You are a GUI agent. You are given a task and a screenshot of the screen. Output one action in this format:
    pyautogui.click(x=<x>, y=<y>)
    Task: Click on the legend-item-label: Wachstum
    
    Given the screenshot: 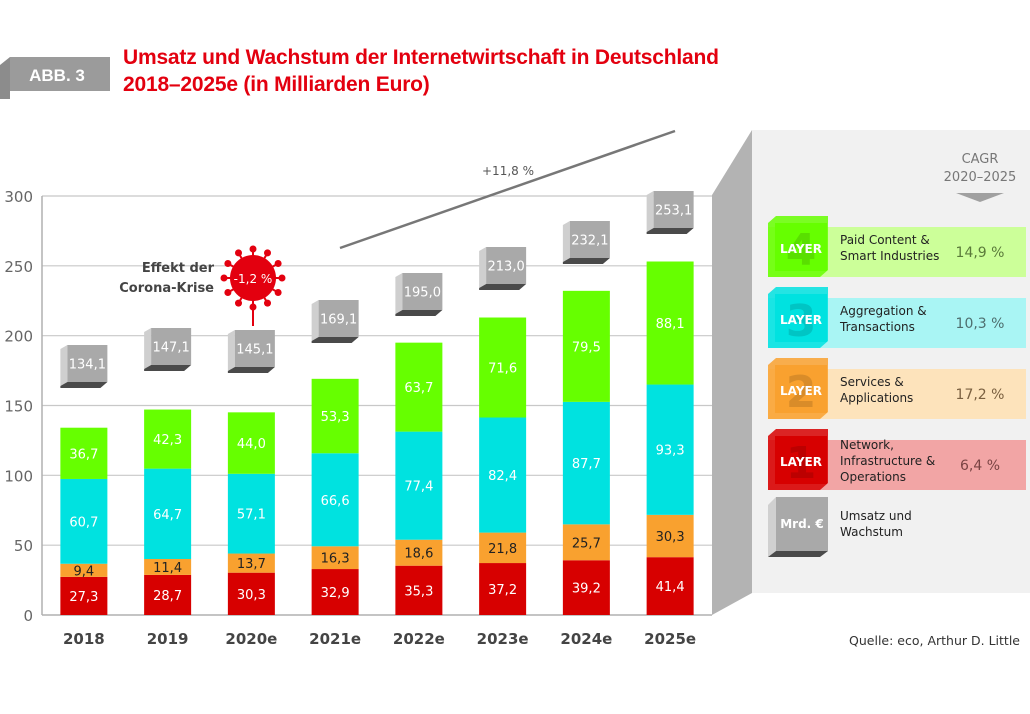 What is the action you would take?
    pyautogui.click(x=871, y=532)
    